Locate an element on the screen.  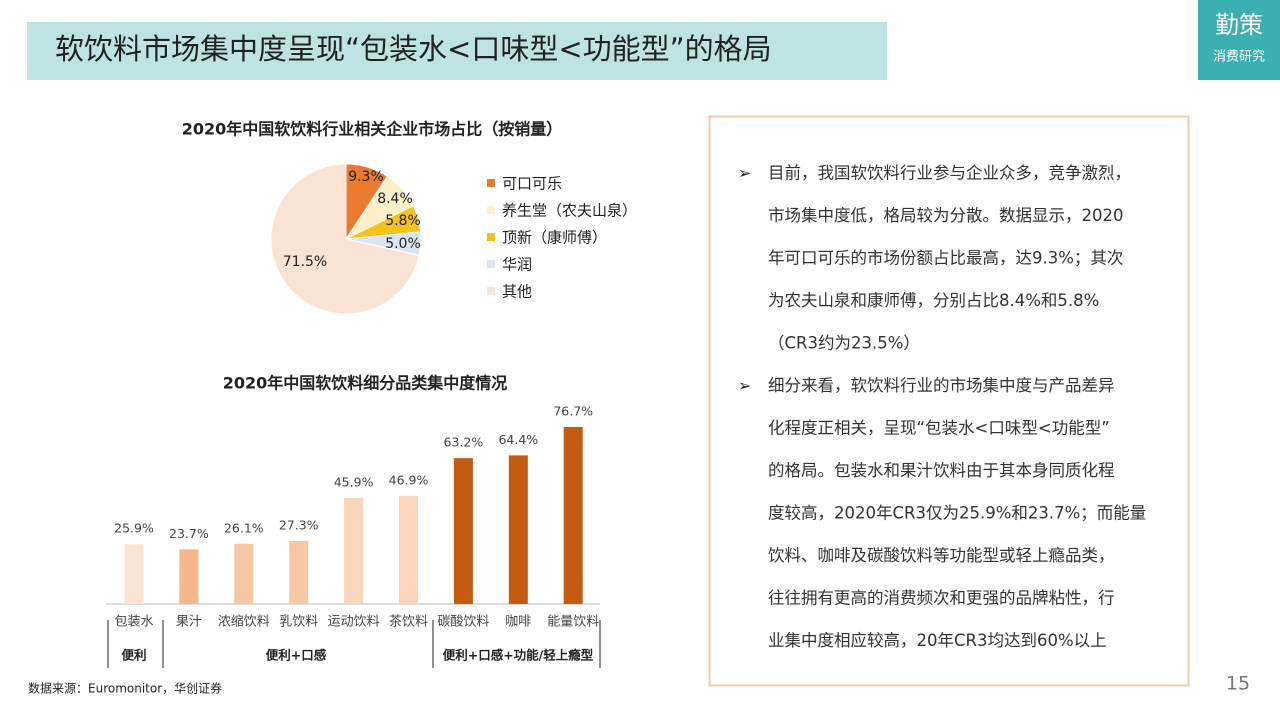
data-label: 76.7% is located at coordinates (573, 411).